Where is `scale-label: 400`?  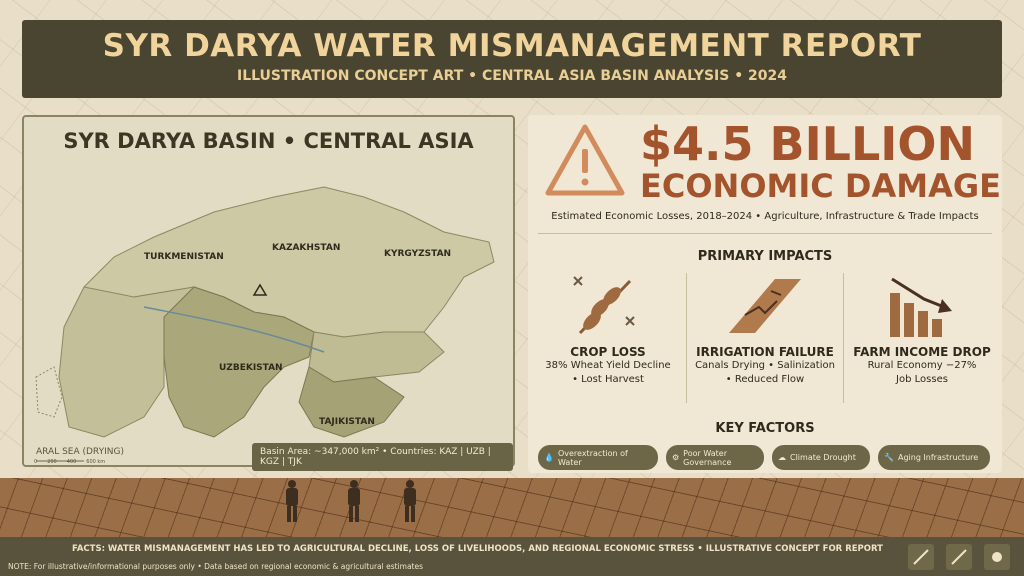 scale-label: 400 is located at coordinates (71, 462).